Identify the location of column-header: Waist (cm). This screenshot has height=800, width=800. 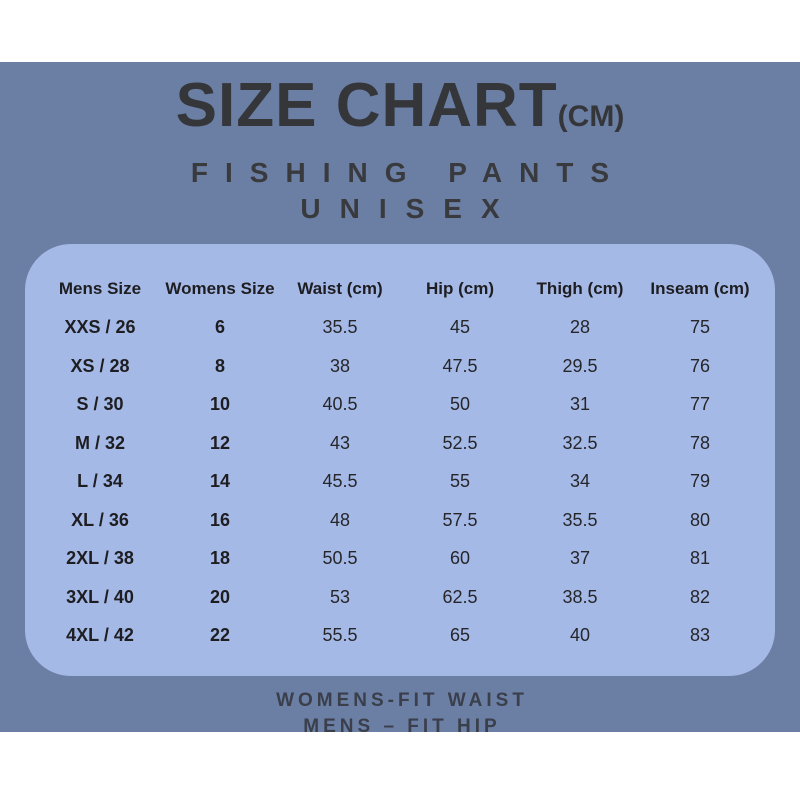
(340, 289).